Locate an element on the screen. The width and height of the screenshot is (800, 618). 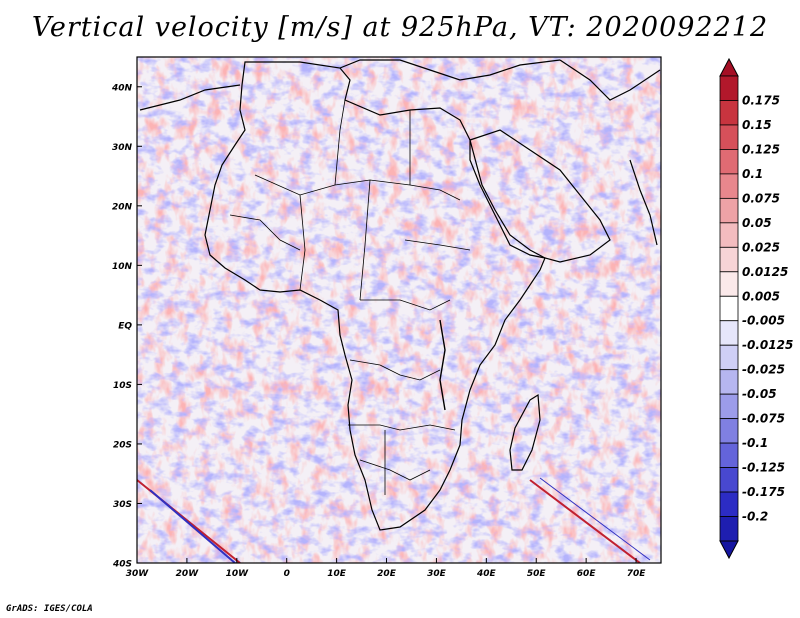
lat-label: EQ is located at coordinates (125, 326).